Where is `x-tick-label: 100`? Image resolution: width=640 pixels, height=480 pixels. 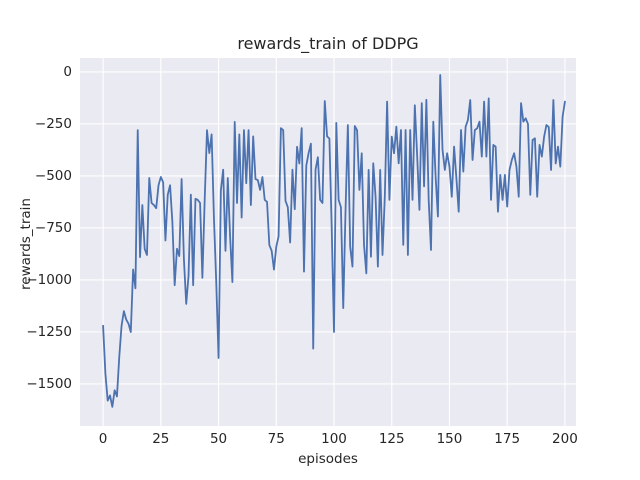 x-tick-label: 100 is located at coordinates (334, 439).